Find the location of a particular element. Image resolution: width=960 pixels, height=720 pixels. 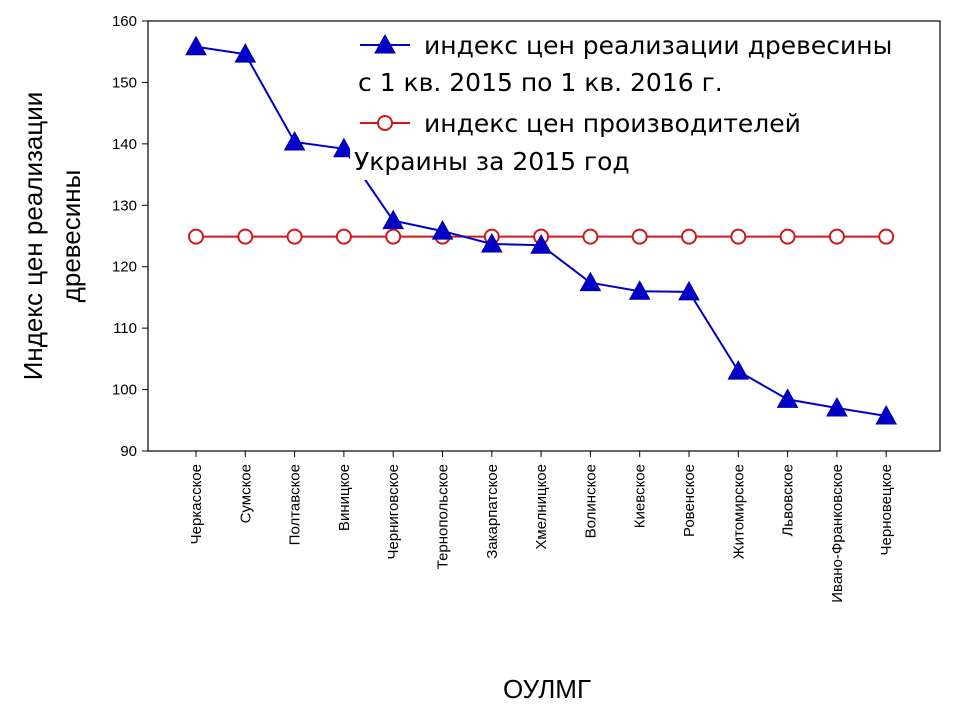

x-tick-label: Волинское is located at coordinates (590, 501).